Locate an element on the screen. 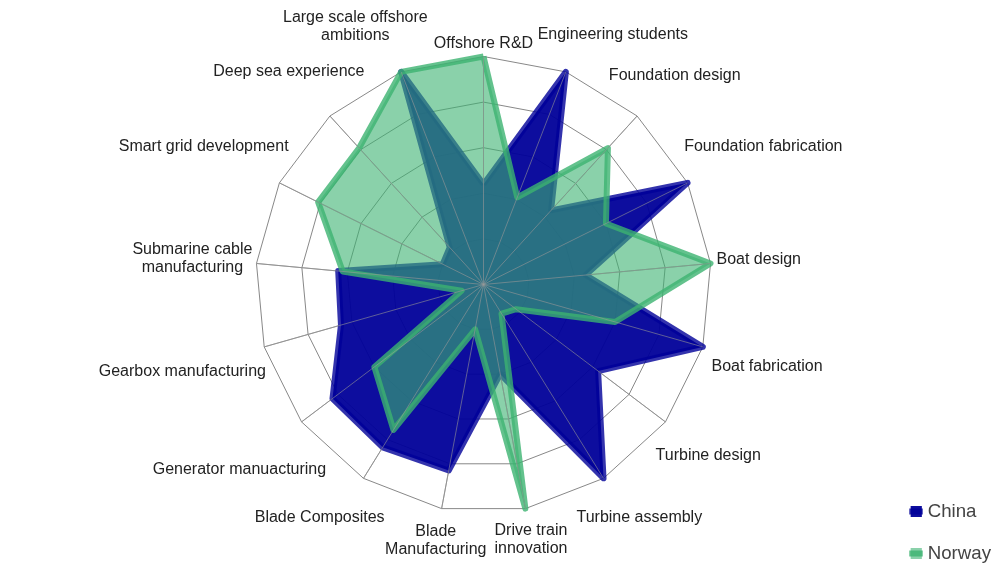 The image size is (1001, 574). legend-label: China is located at coordinates (952, 511).